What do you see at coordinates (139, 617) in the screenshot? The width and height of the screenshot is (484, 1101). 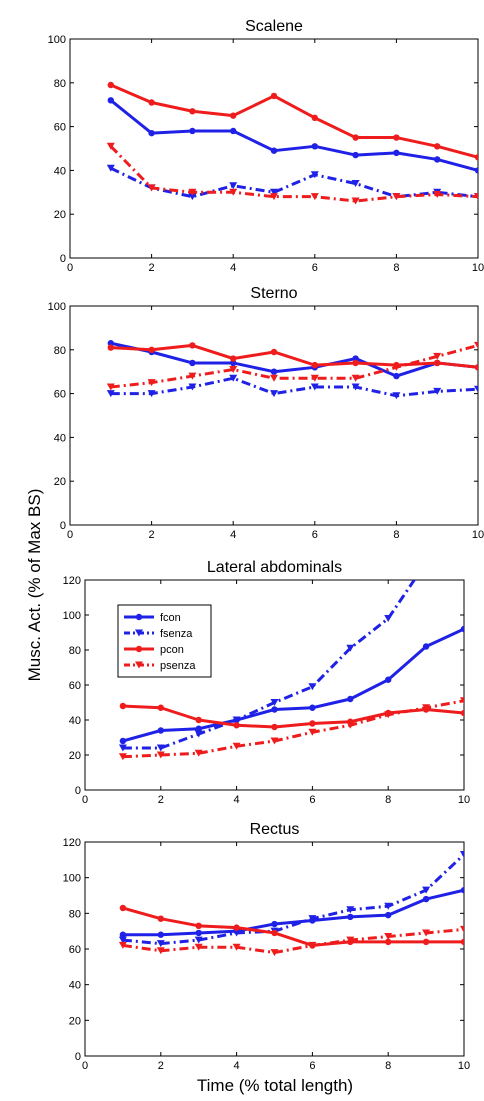 I see `legend-marker-fcon` at bounding box center [139, 617].